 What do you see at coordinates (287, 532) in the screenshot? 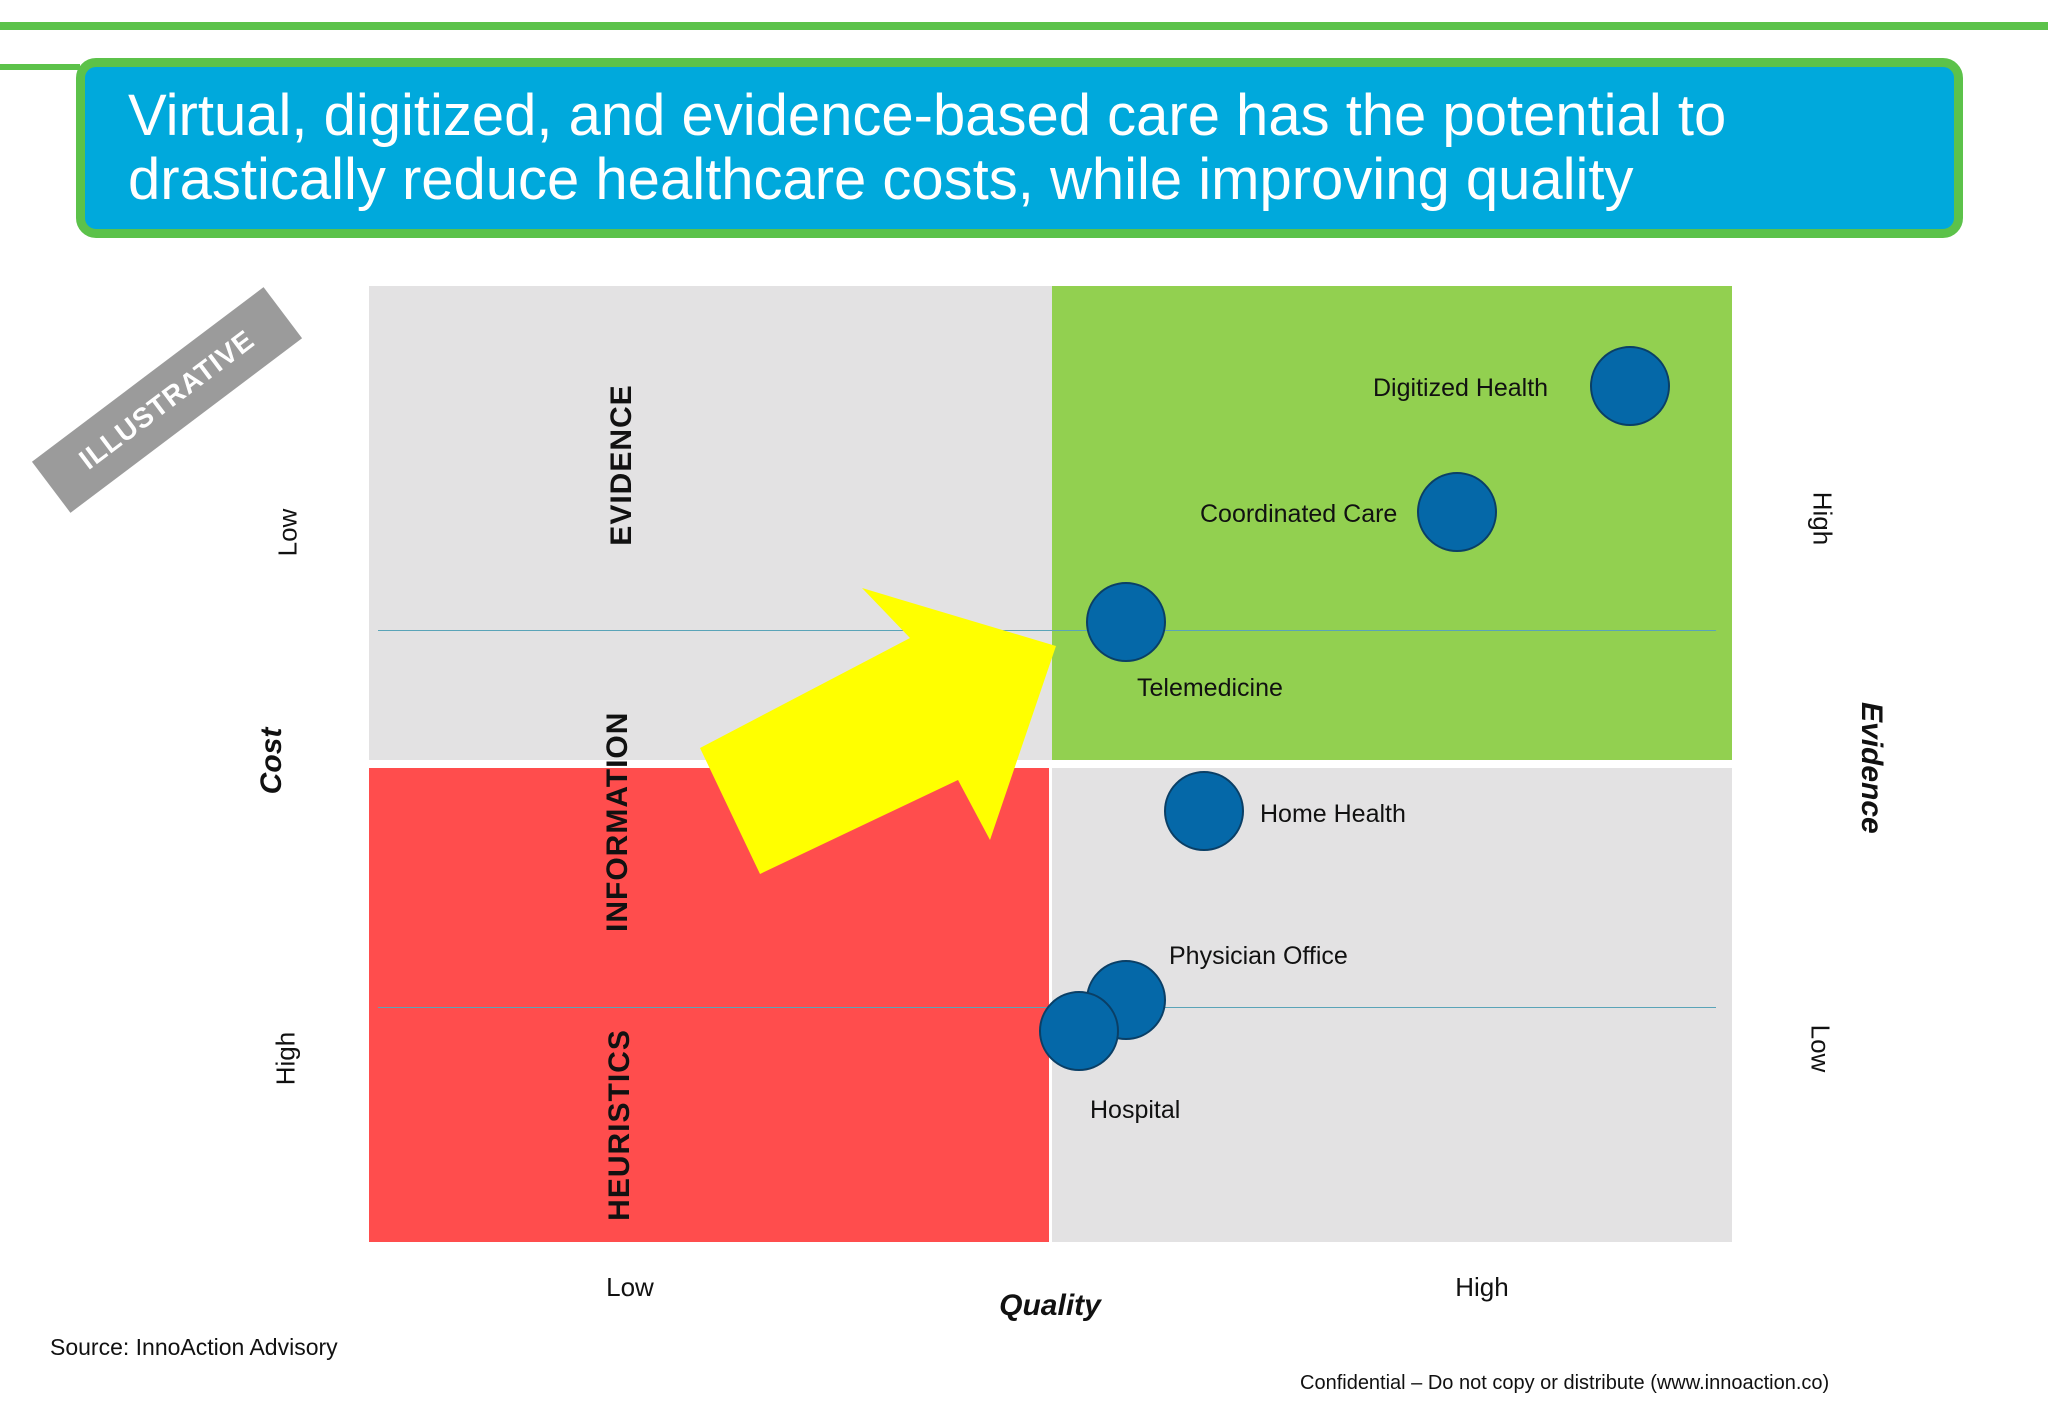
I see `left-axis-top-label: Low` at bounding box center [287, 532].